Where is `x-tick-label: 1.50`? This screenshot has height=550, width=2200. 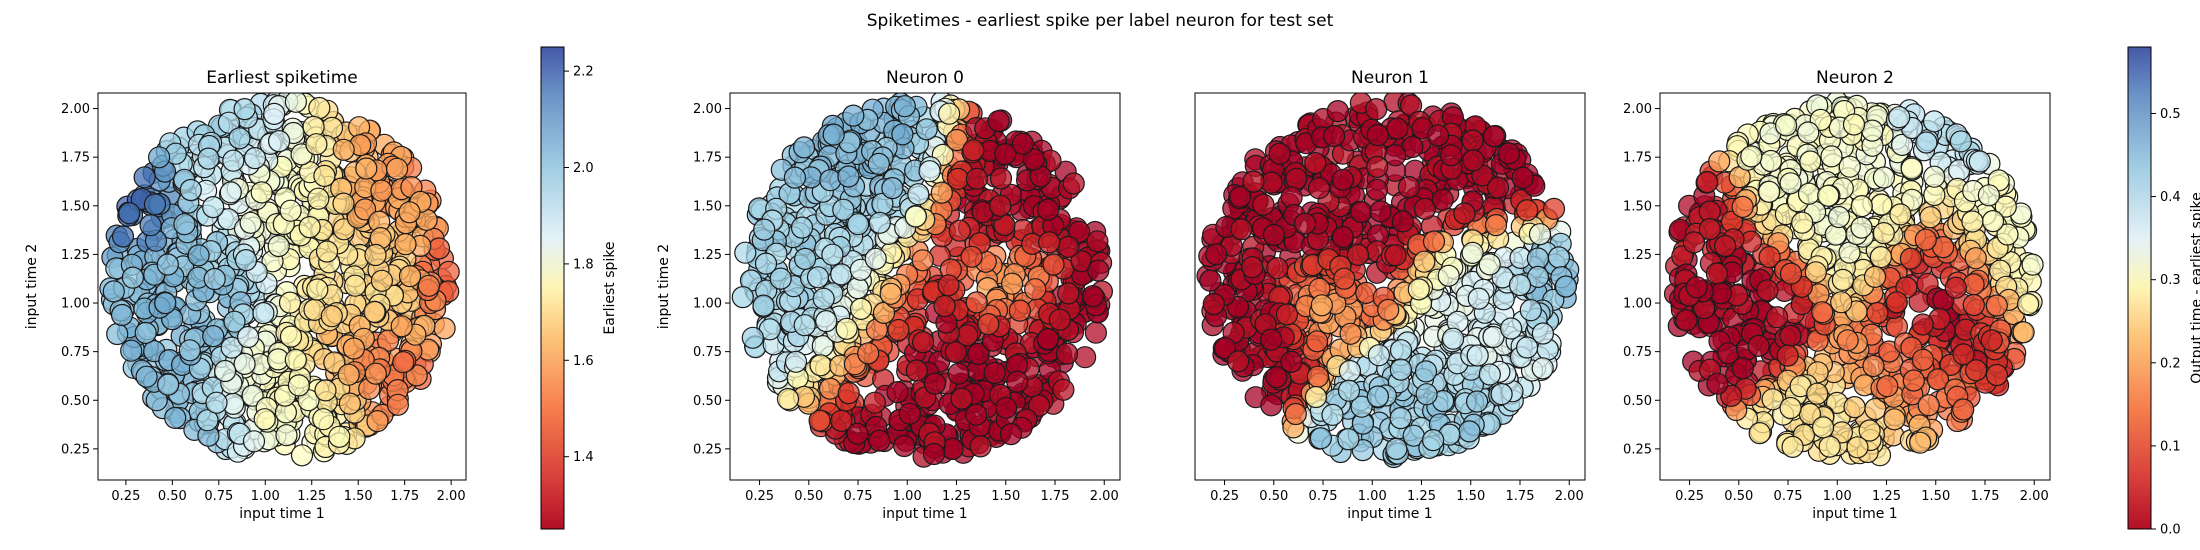
x-tick-label: 1.50 is located at coordinates (1005, 496).